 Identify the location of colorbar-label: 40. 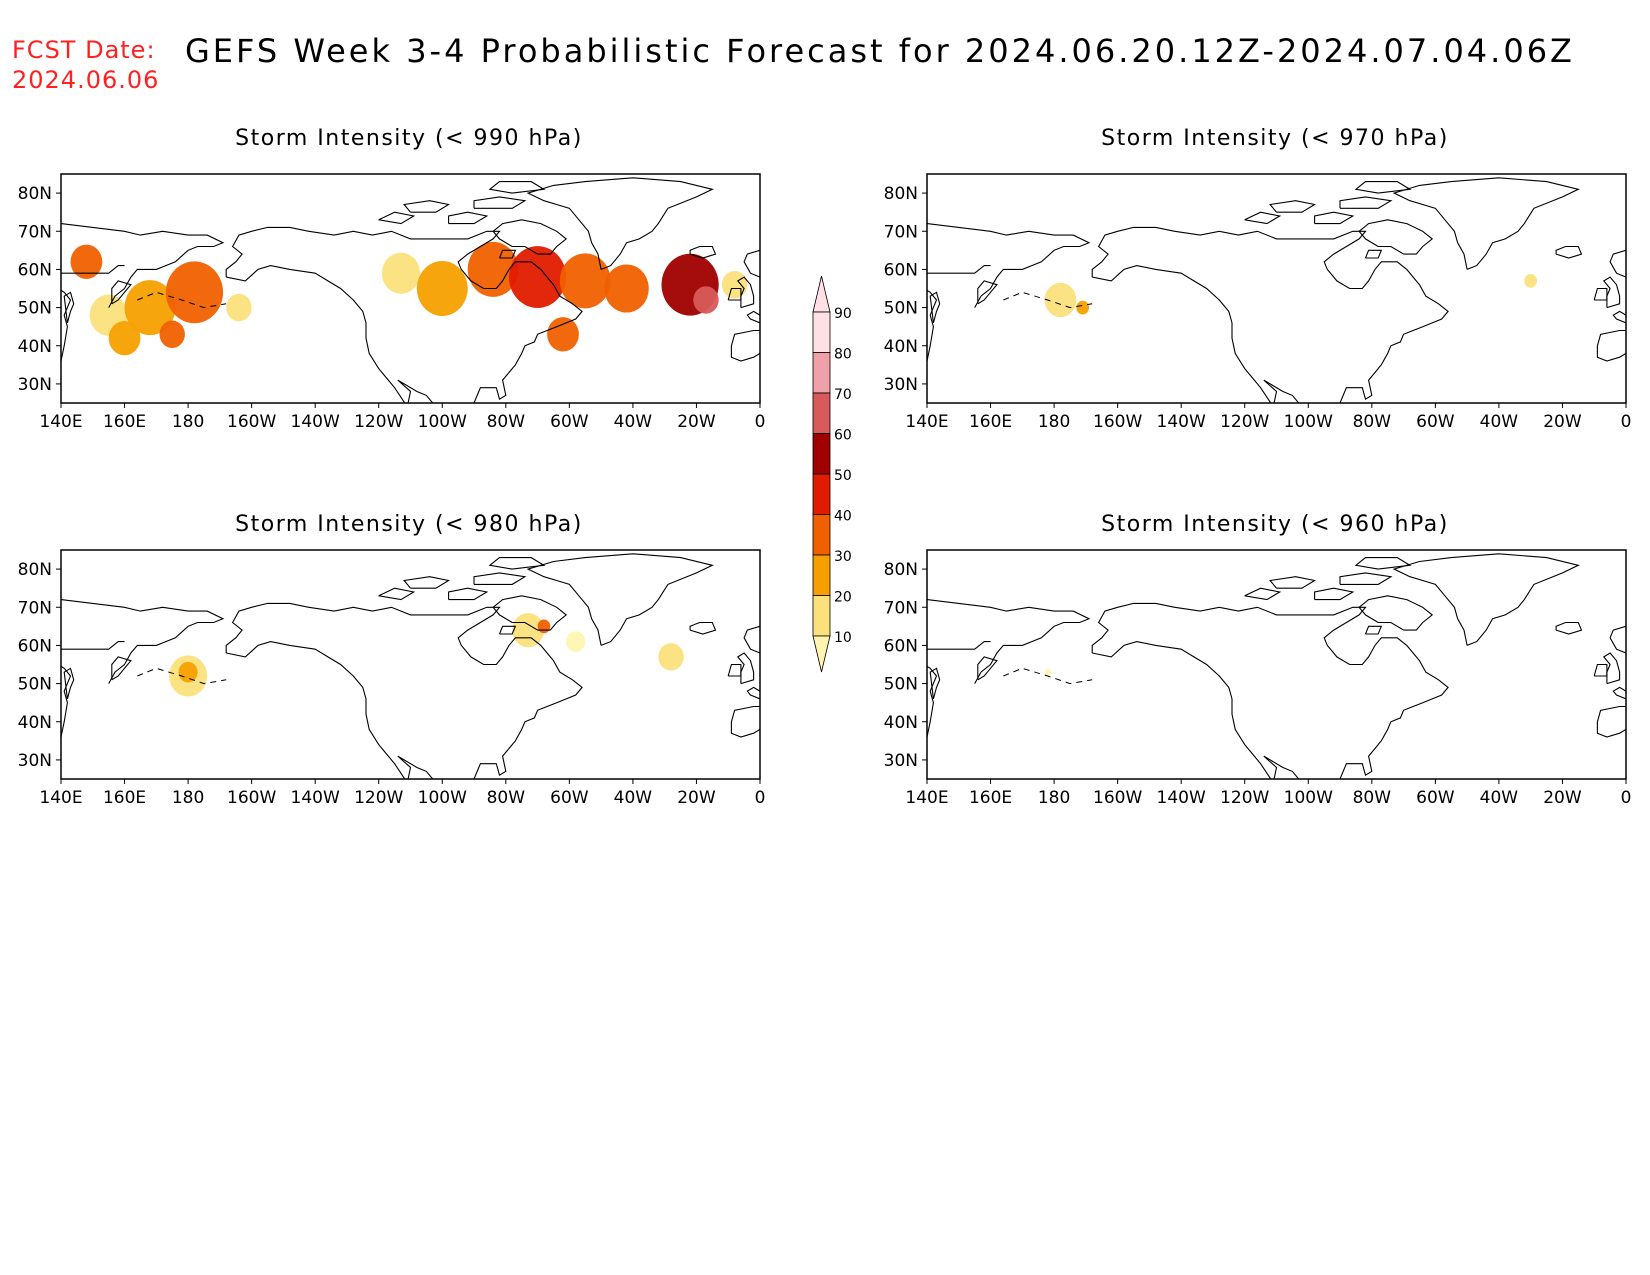
(843, 517).